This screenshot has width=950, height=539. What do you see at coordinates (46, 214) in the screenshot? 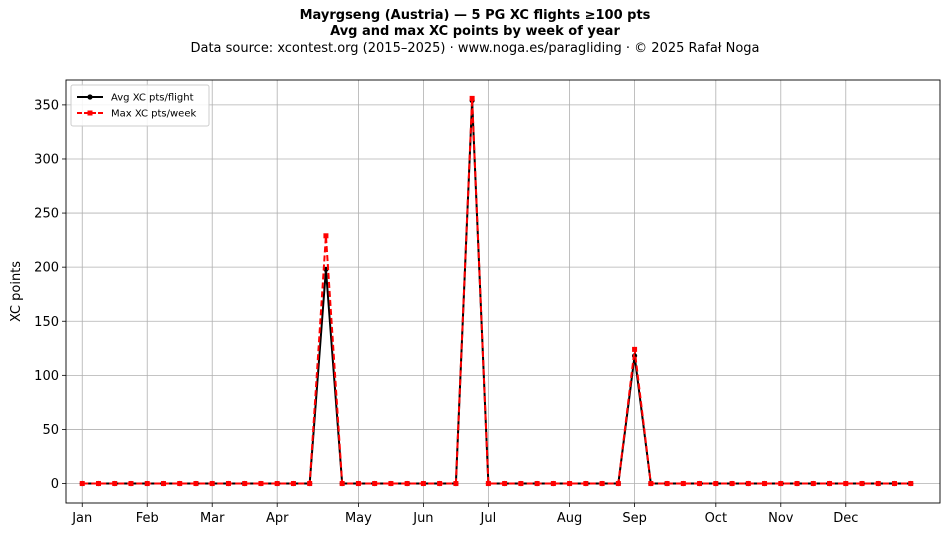
I see `y-tick-label: 250` at bounding box center [46, 214].